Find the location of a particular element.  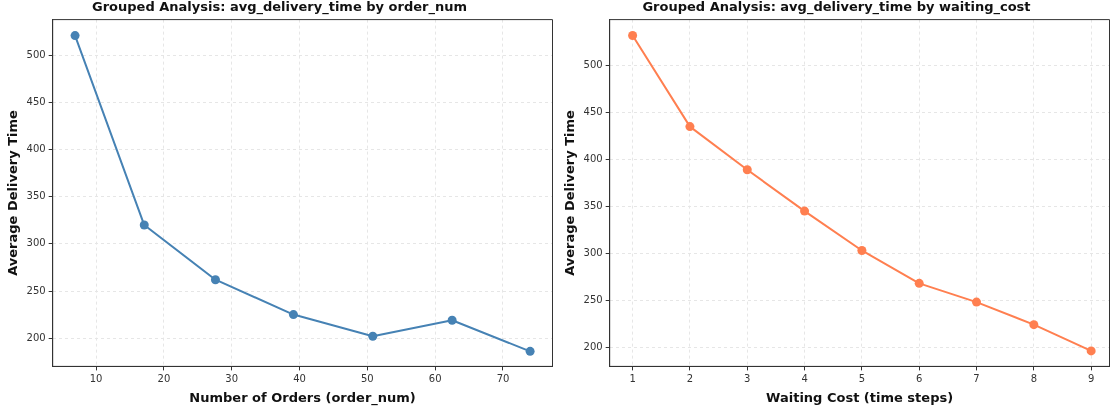

x-tick-label: 7 is located at coordinates (976, 378).